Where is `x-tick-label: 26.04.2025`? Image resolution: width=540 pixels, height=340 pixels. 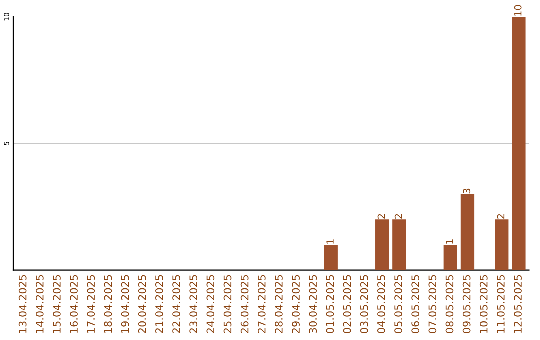
x-tick-label: 26.04.2025 is located at coordinates (244, 304).